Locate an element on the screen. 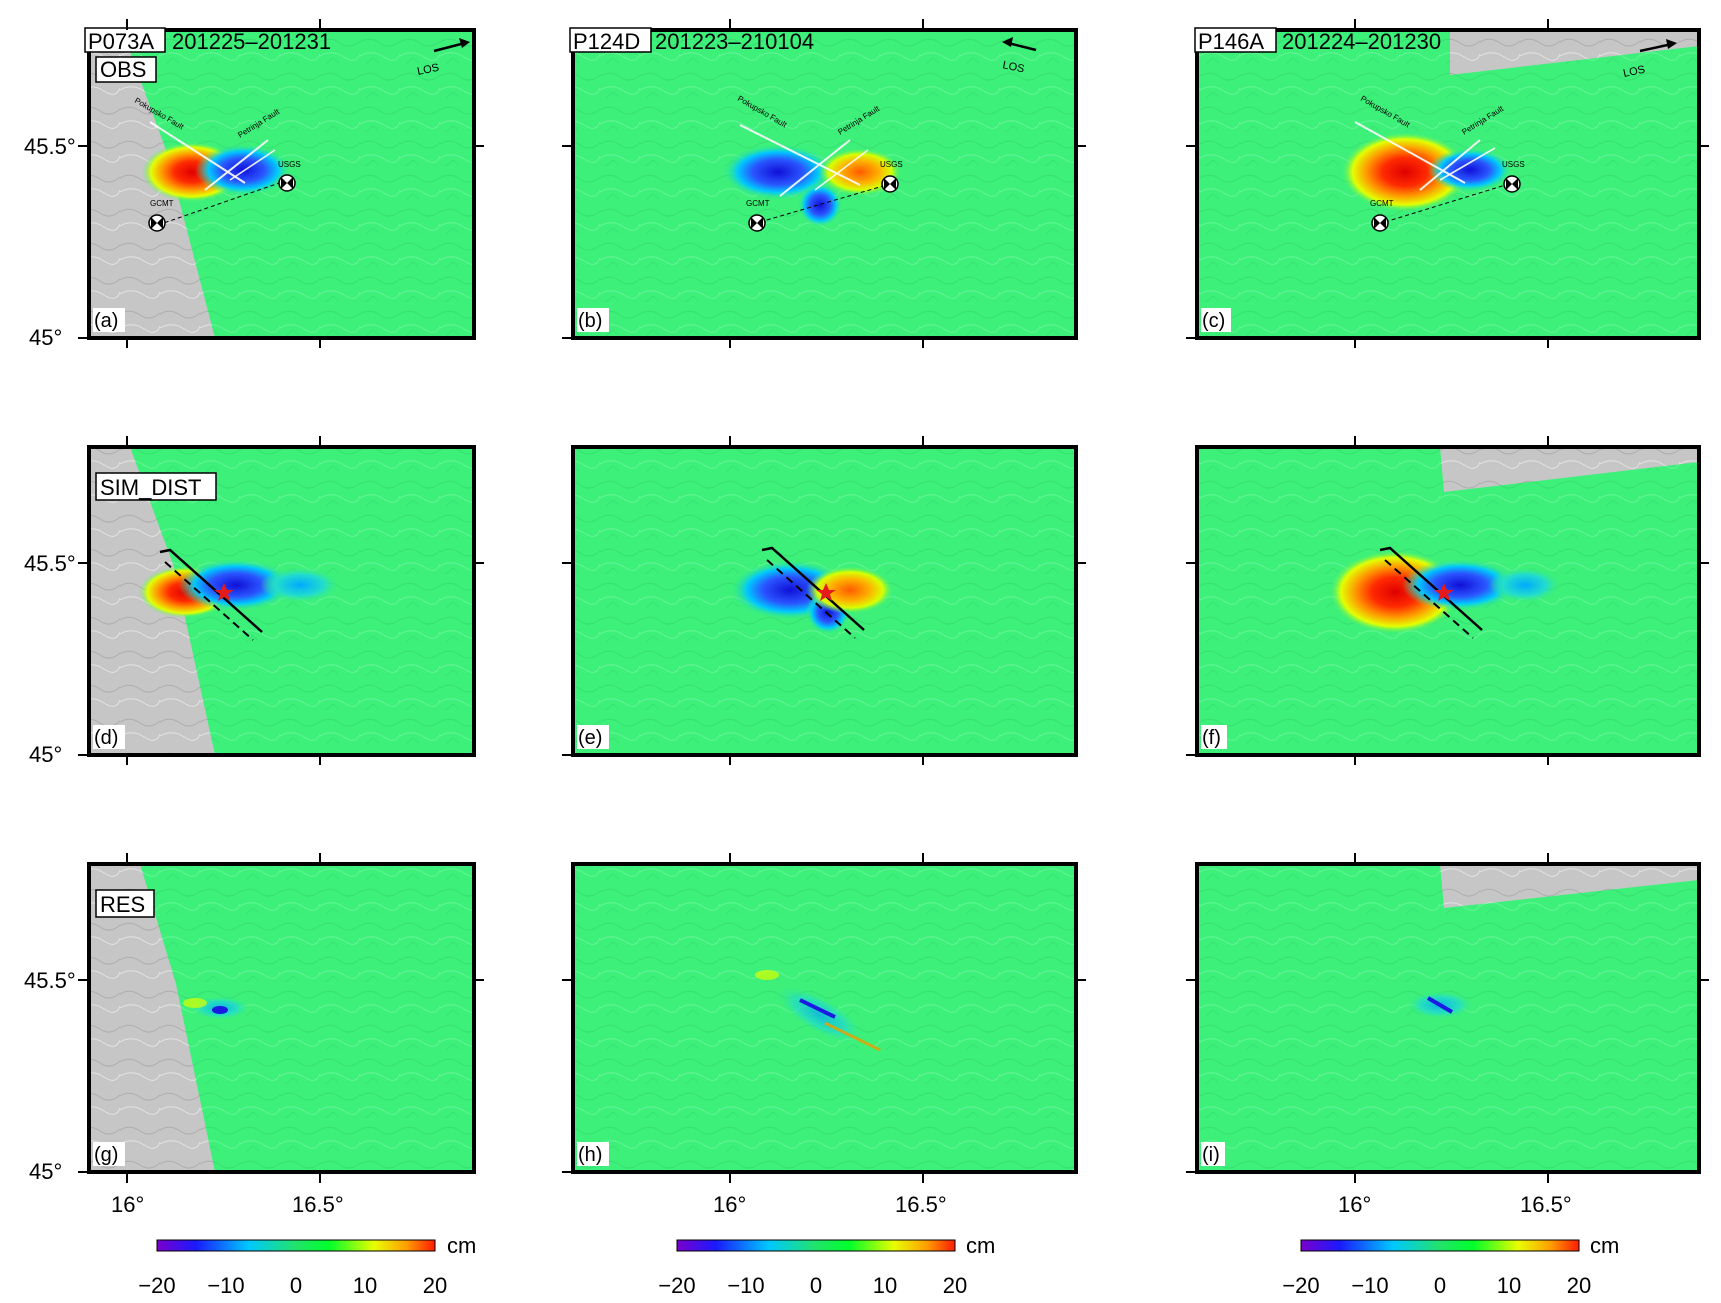 The image size is (1721, 1303). row-label: OBS is located at coordinates (123, 69).